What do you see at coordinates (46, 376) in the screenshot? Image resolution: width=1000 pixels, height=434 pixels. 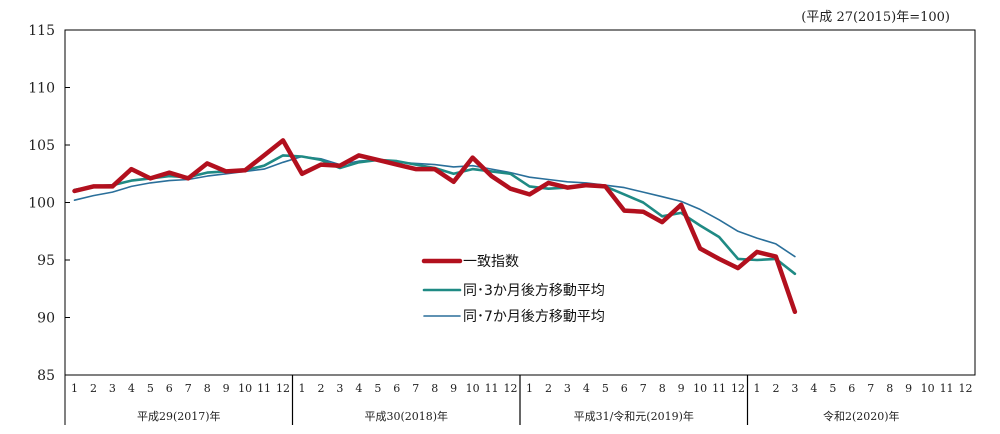 I see `y-tick-label: 85` at bounding box center [46, 376].